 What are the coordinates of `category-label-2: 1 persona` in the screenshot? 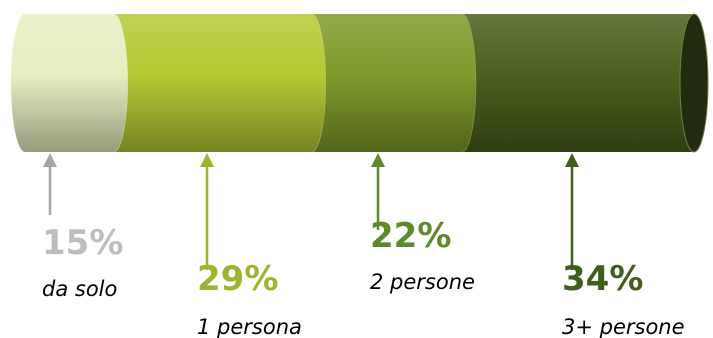 It's located at (249, 326).